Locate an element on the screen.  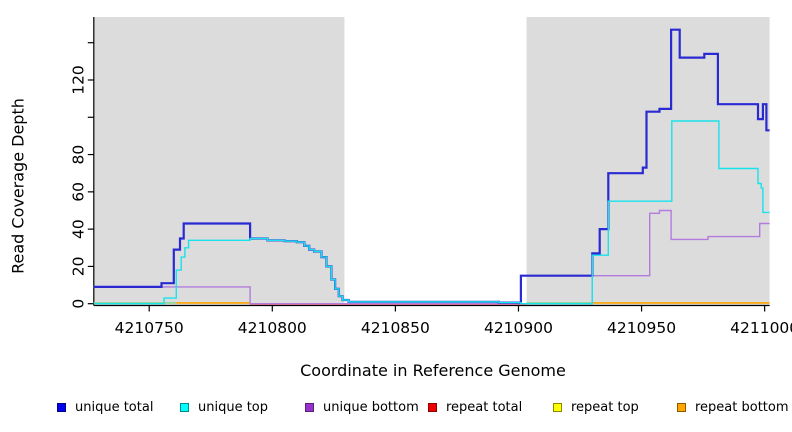
legend-item-repeat-total: repeat total is located at coordinates (475, 407).